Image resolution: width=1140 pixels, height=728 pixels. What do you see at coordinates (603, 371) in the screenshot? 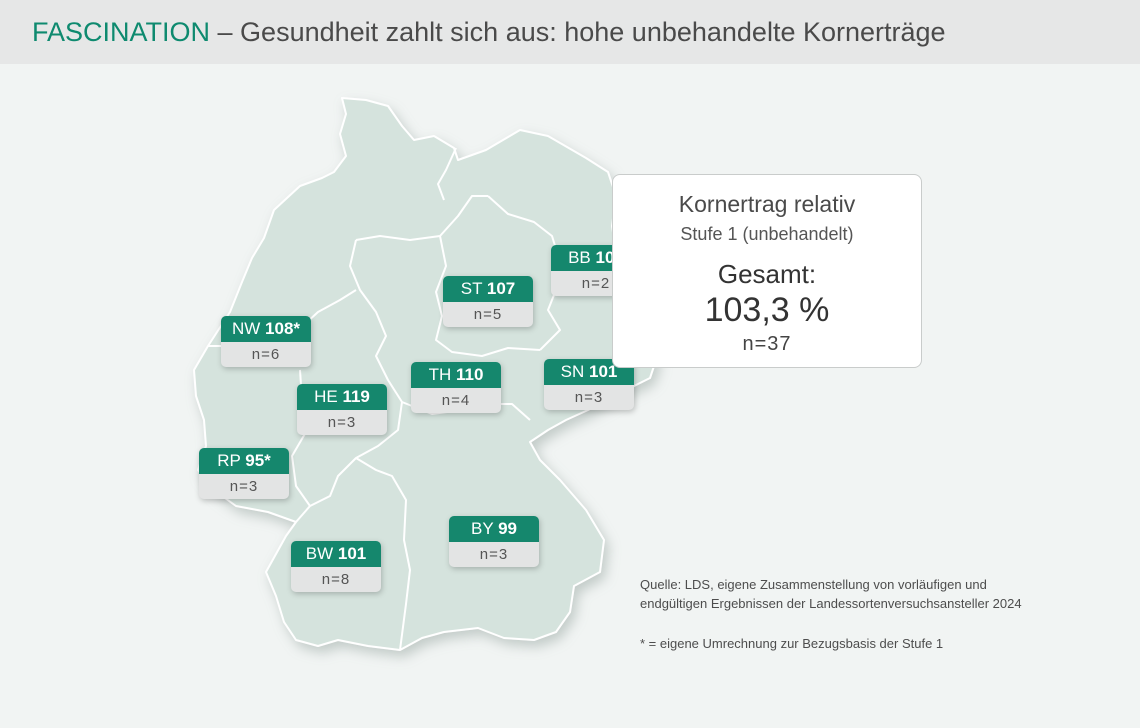
I see `badge-sn-value: 101` at bounding box center [603, 371].